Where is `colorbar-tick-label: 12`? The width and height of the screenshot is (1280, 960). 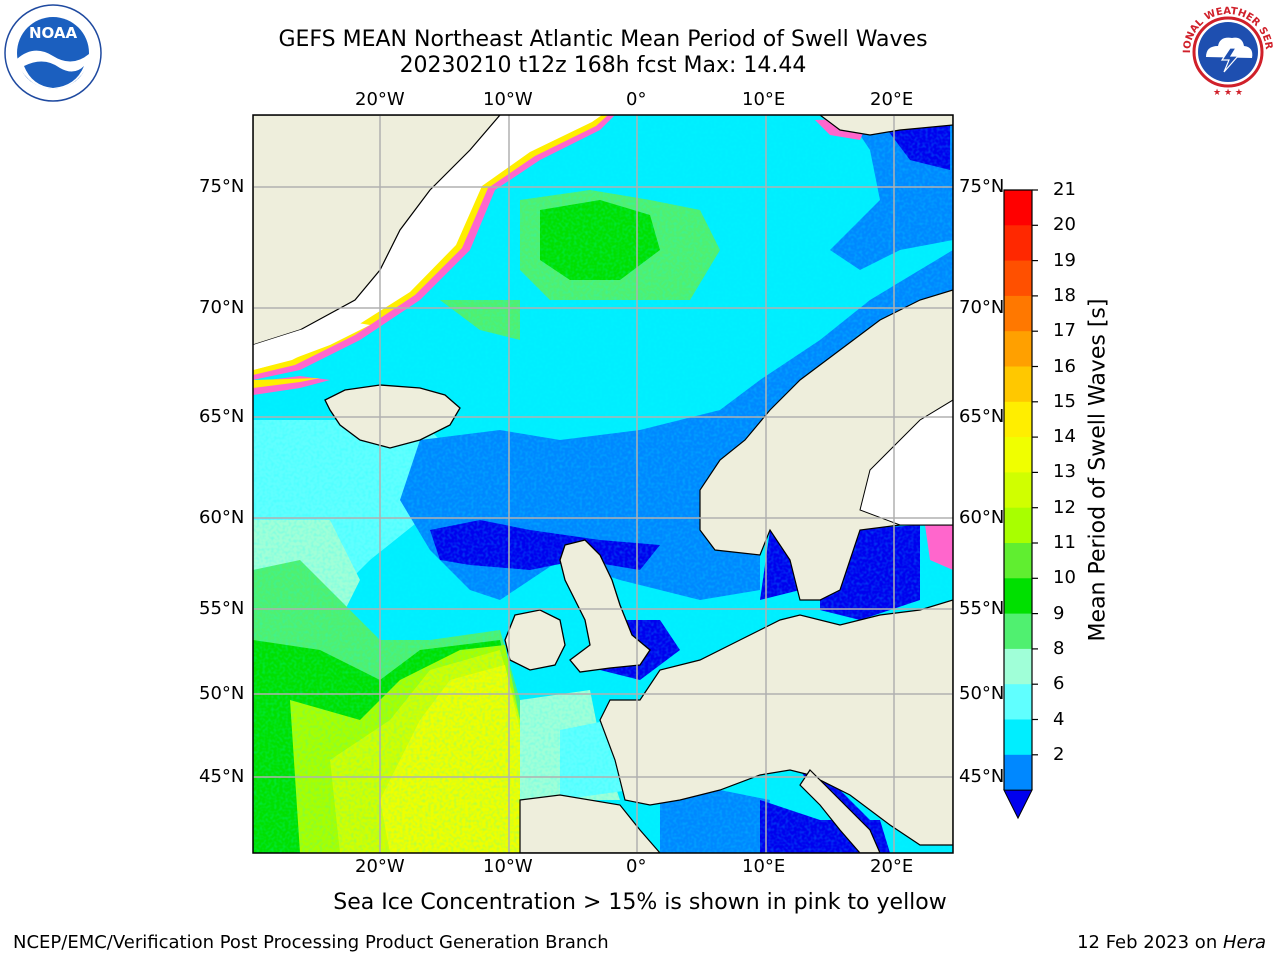
colorbar-tick-label: 12 is located at coordinates (1064, 507).